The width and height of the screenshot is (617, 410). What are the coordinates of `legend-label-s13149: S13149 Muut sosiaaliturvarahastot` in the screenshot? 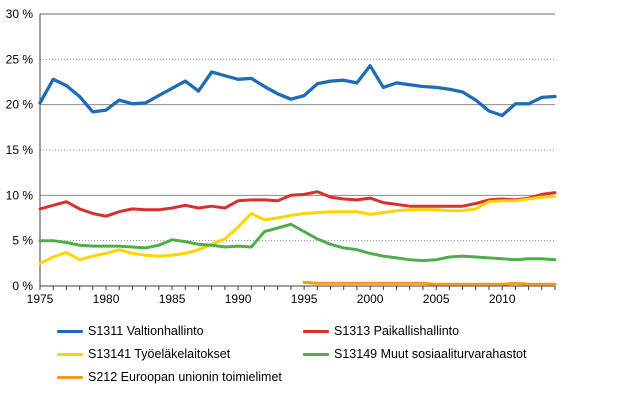 It's located at (430, 354).